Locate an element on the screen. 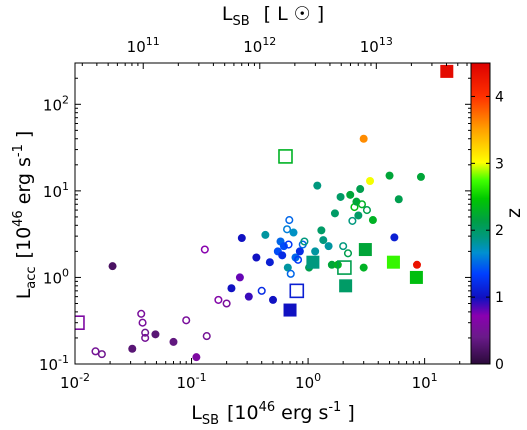 The height and width of the screenshot is (430, 527). colorbar-label: z is located at coordinates (514, 213).